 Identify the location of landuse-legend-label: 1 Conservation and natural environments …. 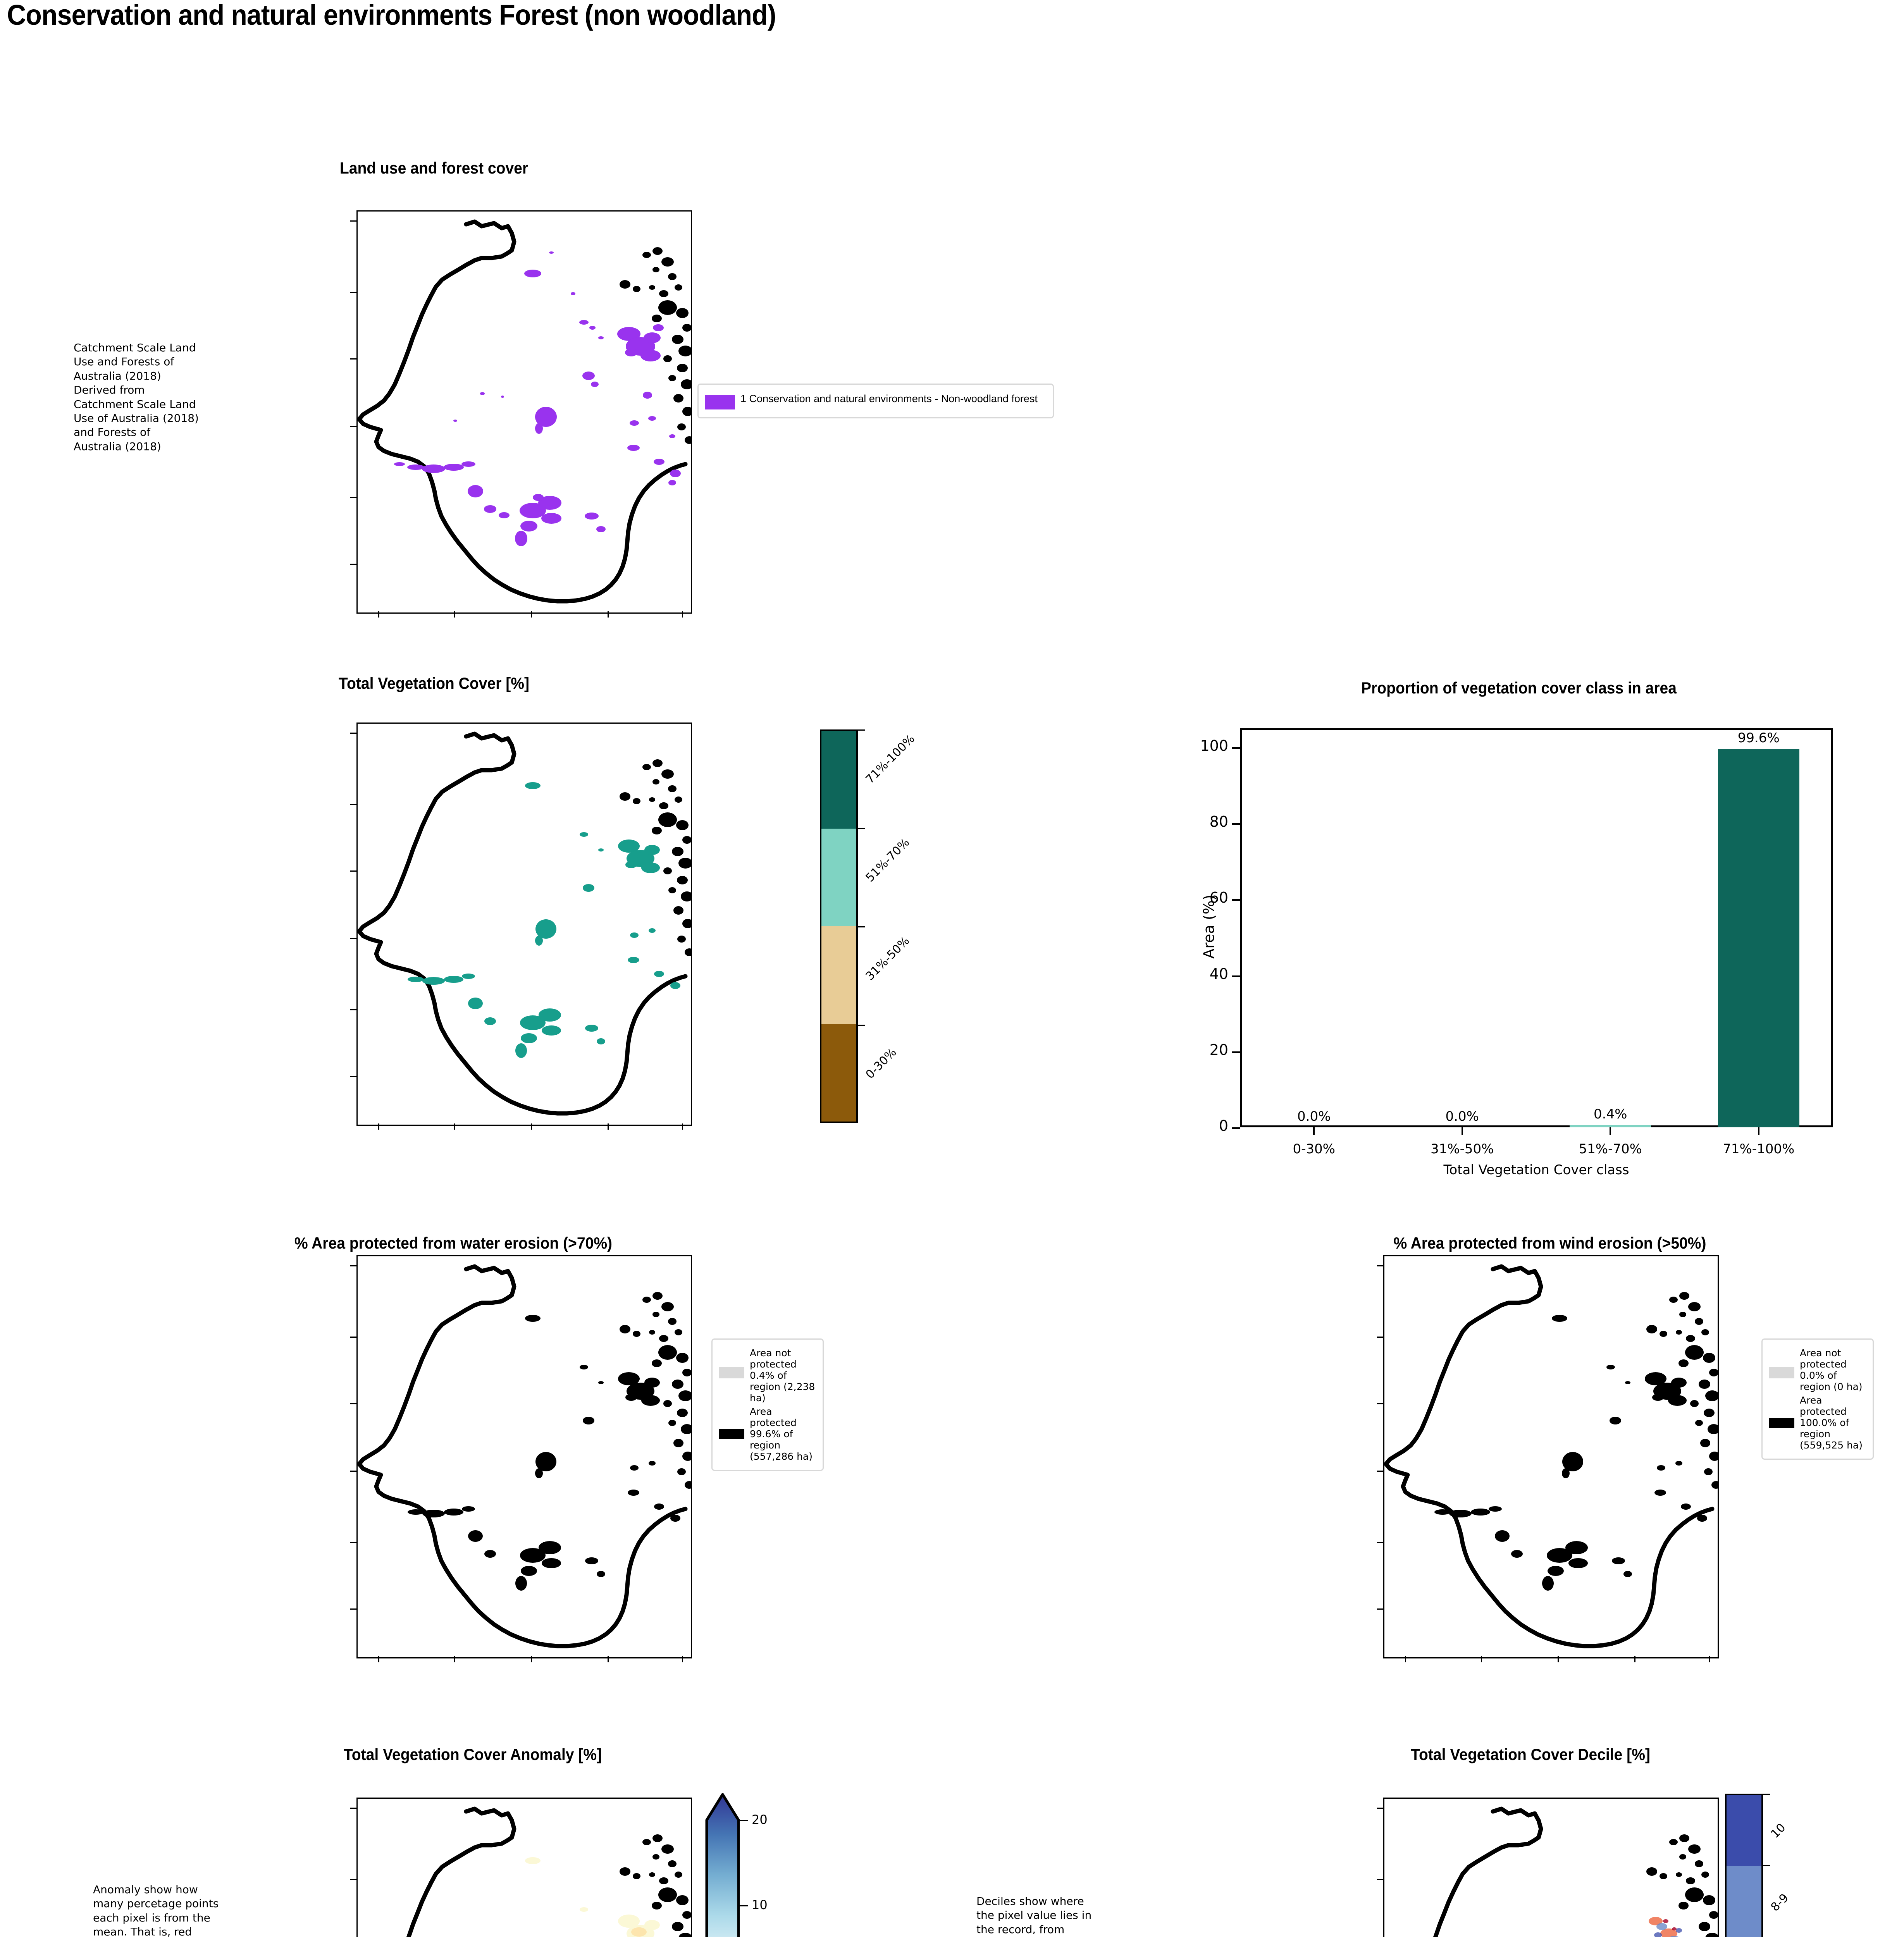
(889, 399).